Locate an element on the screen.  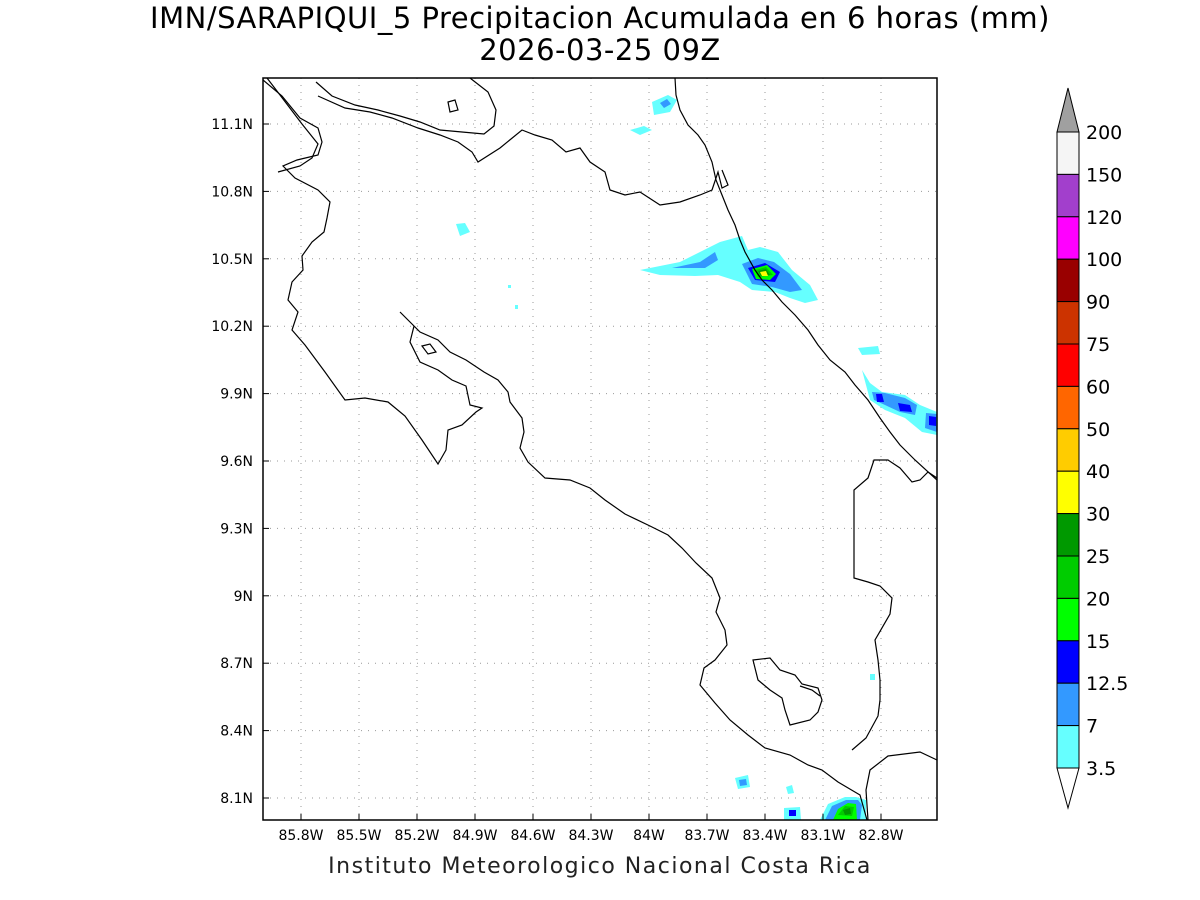
colorbar-label: 15 is located at coordinates (1098, 642).